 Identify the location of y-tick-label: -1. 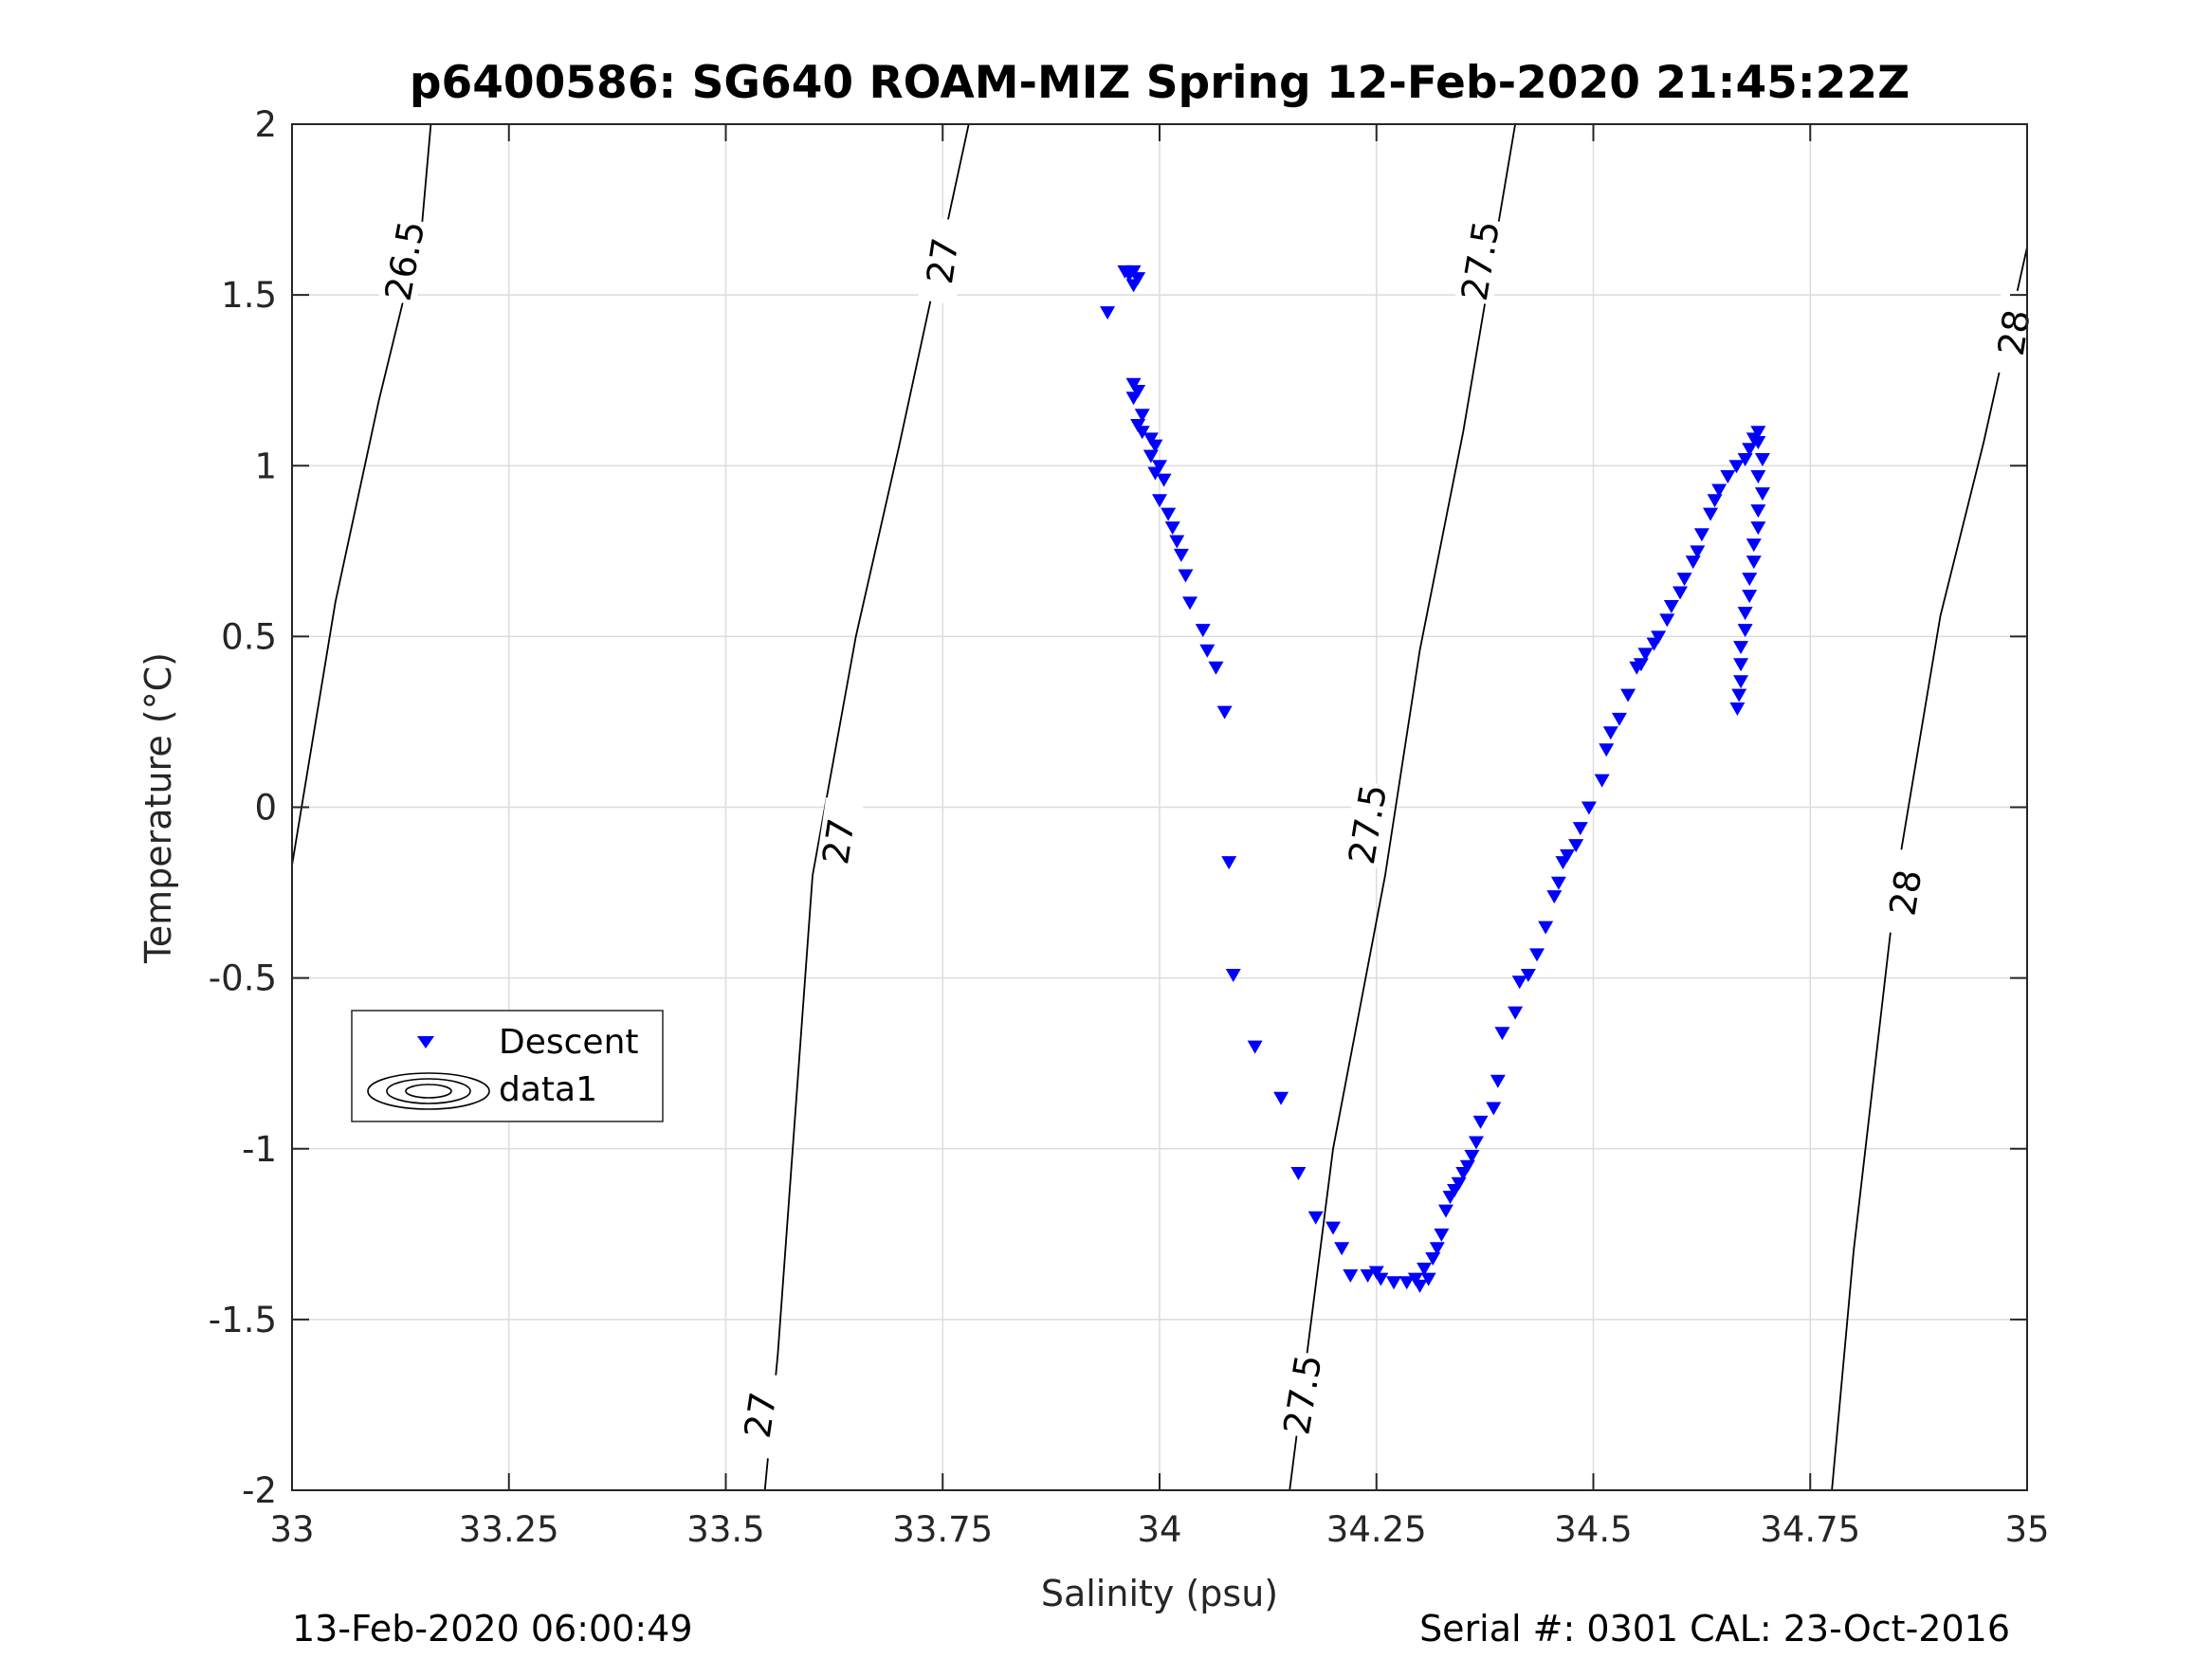
(259, 1149).